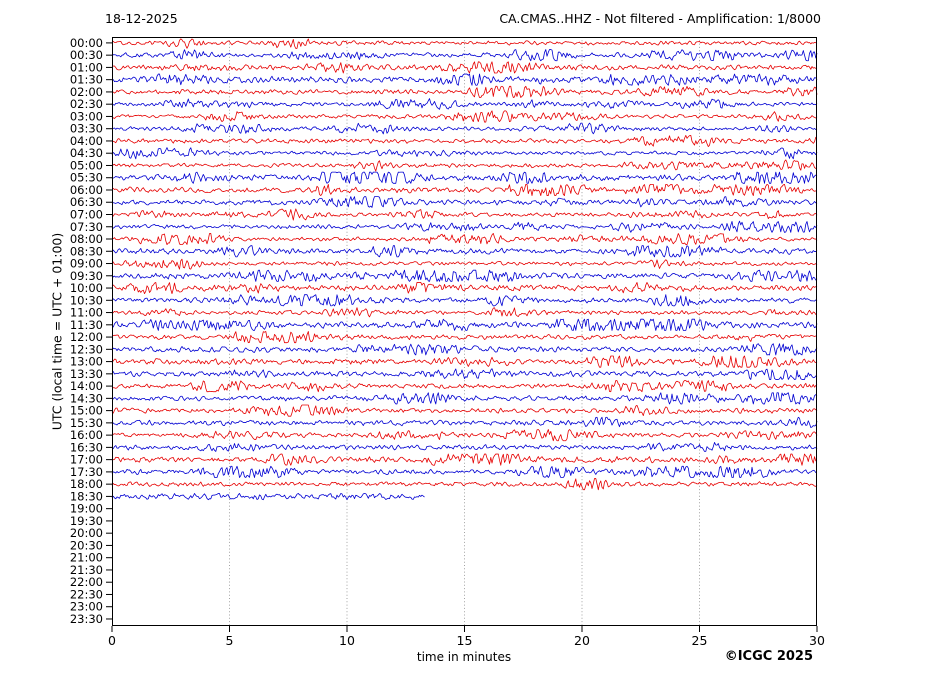  I want to click on y-tick-label-08:30: 08:30, so click(86, 251).